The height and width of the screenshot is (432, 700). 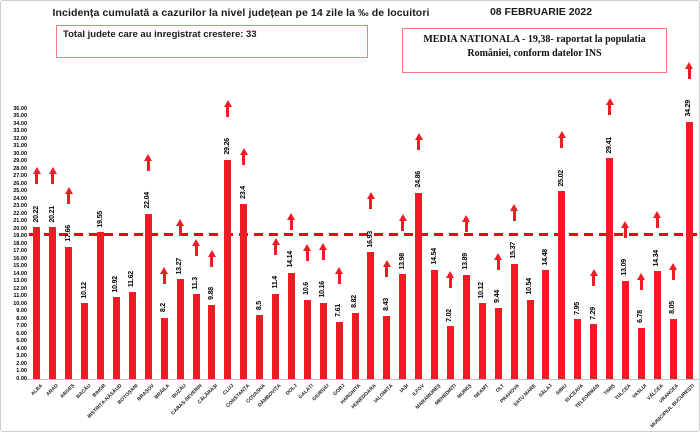 I want to click on y-axis-tick-label: 6.00, so click(x=21, y=333).